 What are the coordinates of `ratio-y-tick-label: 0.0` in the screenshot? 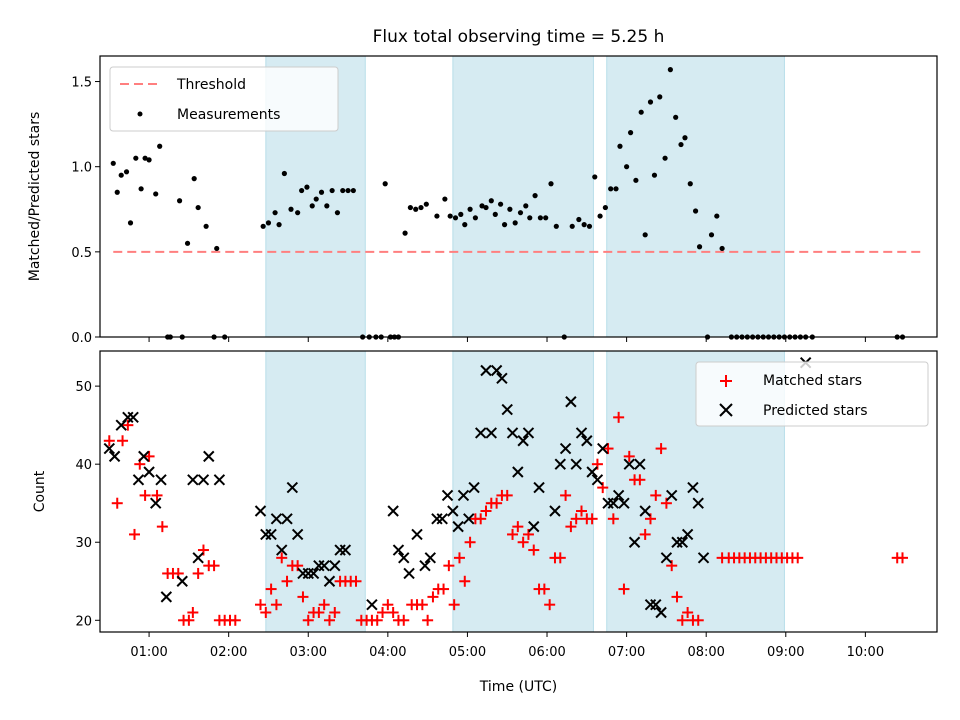 It's located at (81, 338).